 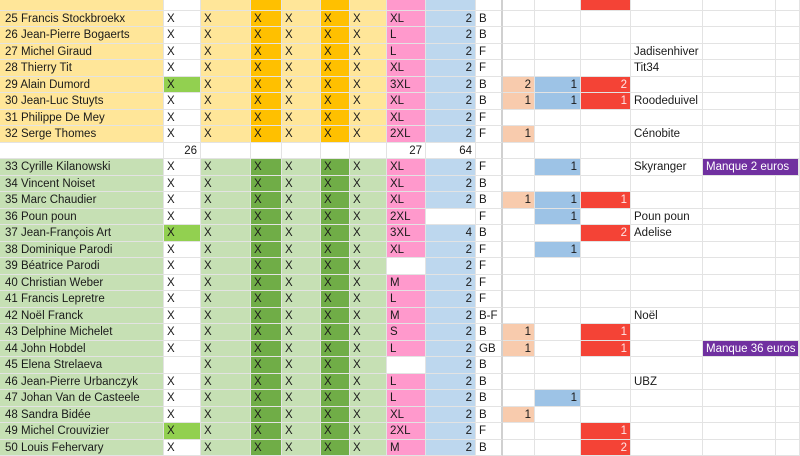 What do you see at coordinates (606, 332) in the screenshot?
I see `col-i-cell: 1` at bounding box center [606, 332].